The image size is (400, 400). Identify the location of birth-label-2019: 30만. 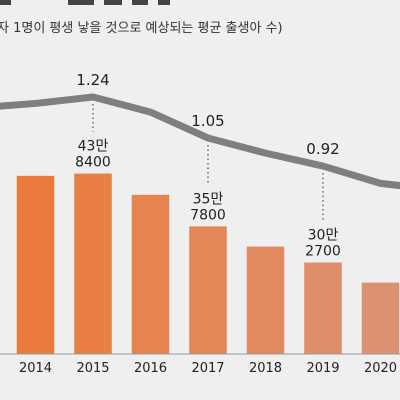
(323, 235).